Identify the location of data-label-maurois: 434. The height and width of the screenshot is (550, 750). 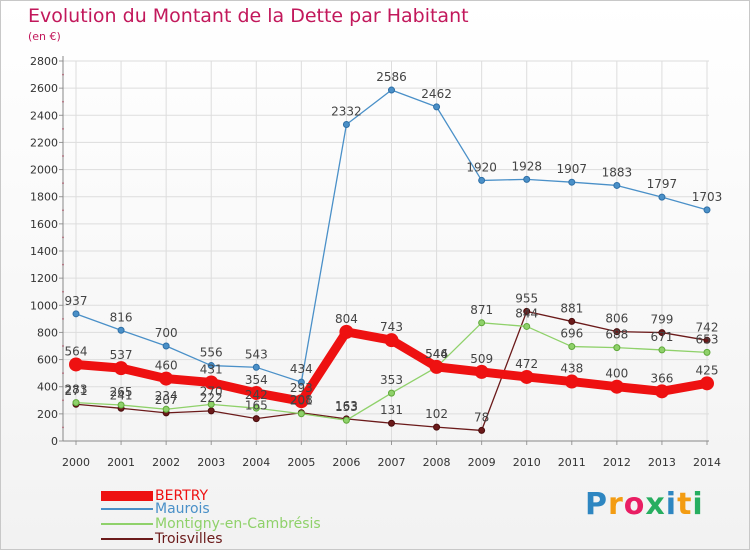
(301, 369).